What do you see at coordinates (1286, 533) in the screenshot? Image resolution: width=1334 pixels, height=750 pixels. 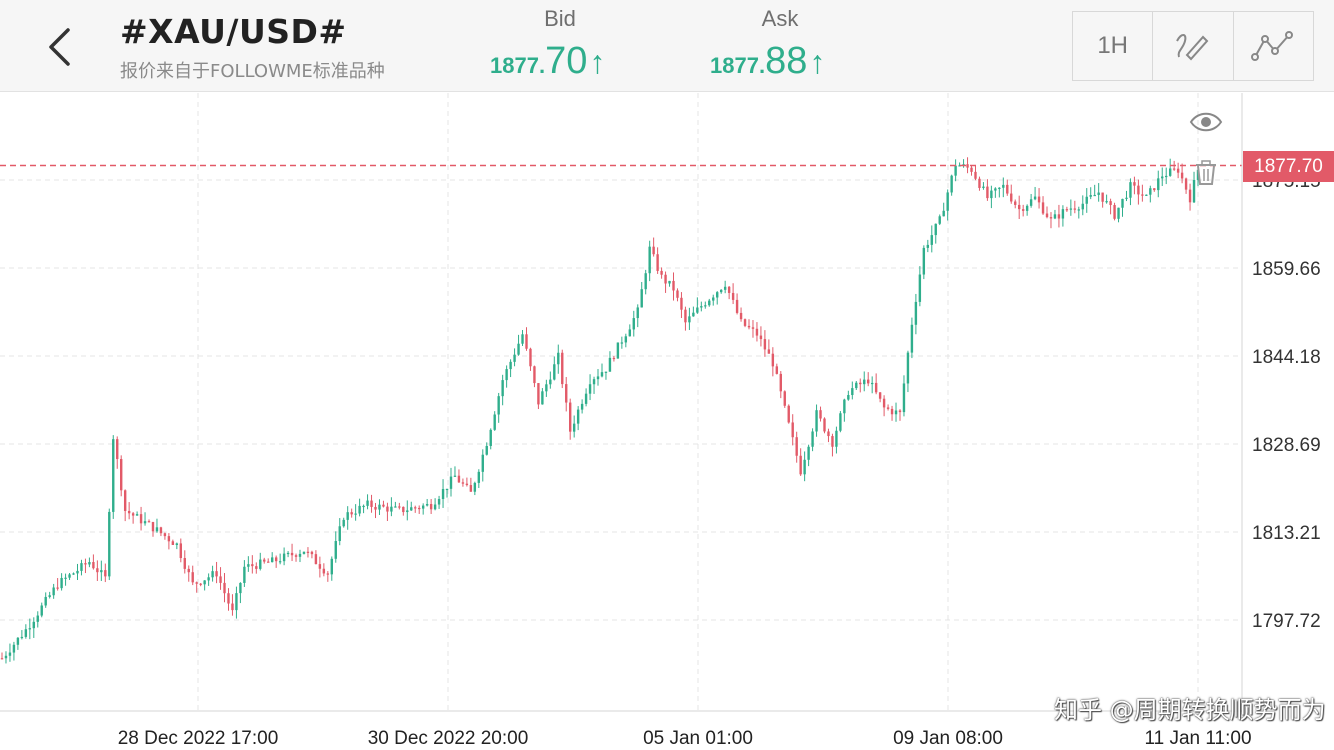 I see `y-axis-tick-label: 1813.21` at bounding box center [1286, 533].